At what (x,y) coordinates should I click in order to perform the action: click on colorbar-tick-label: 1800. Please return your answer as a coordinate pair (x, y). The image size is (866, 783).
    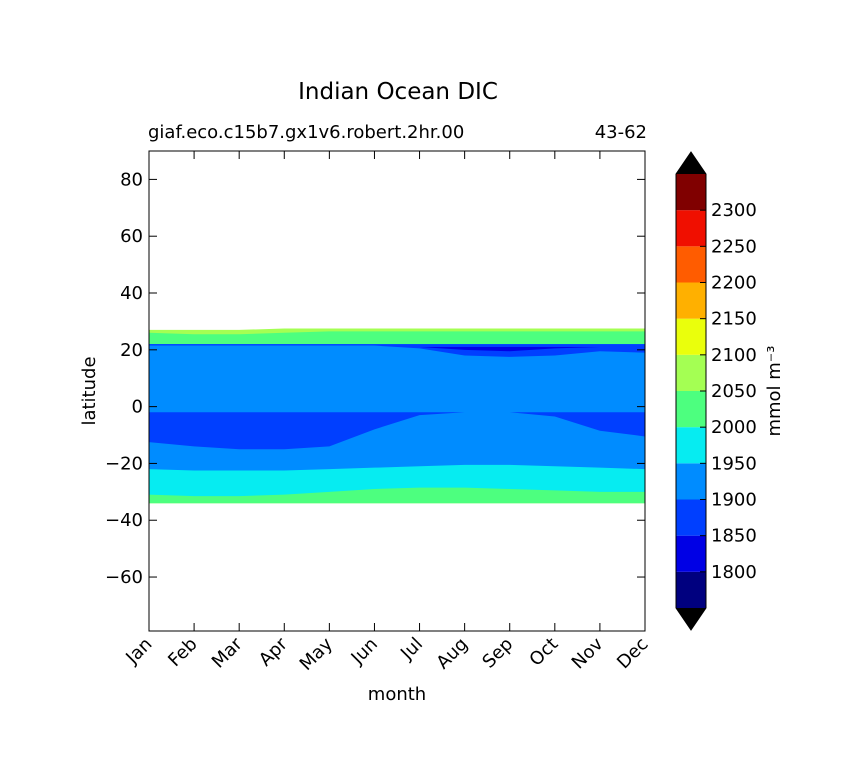
    Looking at the image, I should click on (734, 572).